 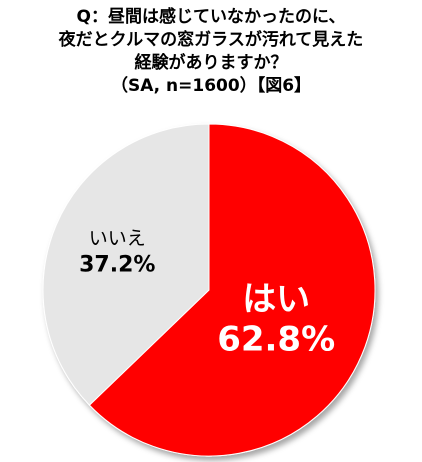 I want to click on slice-value-no: 37.2%, so click(x=117, y=265).